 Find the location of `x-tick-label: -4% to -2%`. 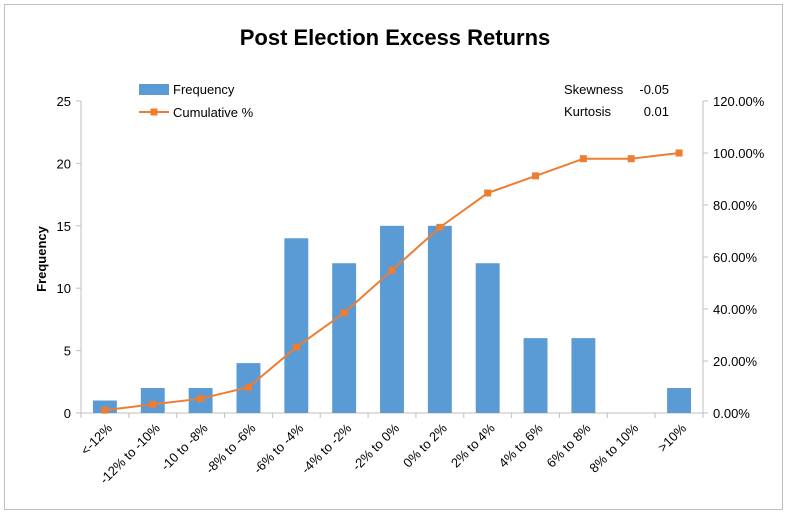

x-tick-label: -4% to -2% is located at coordinates (326, 448).